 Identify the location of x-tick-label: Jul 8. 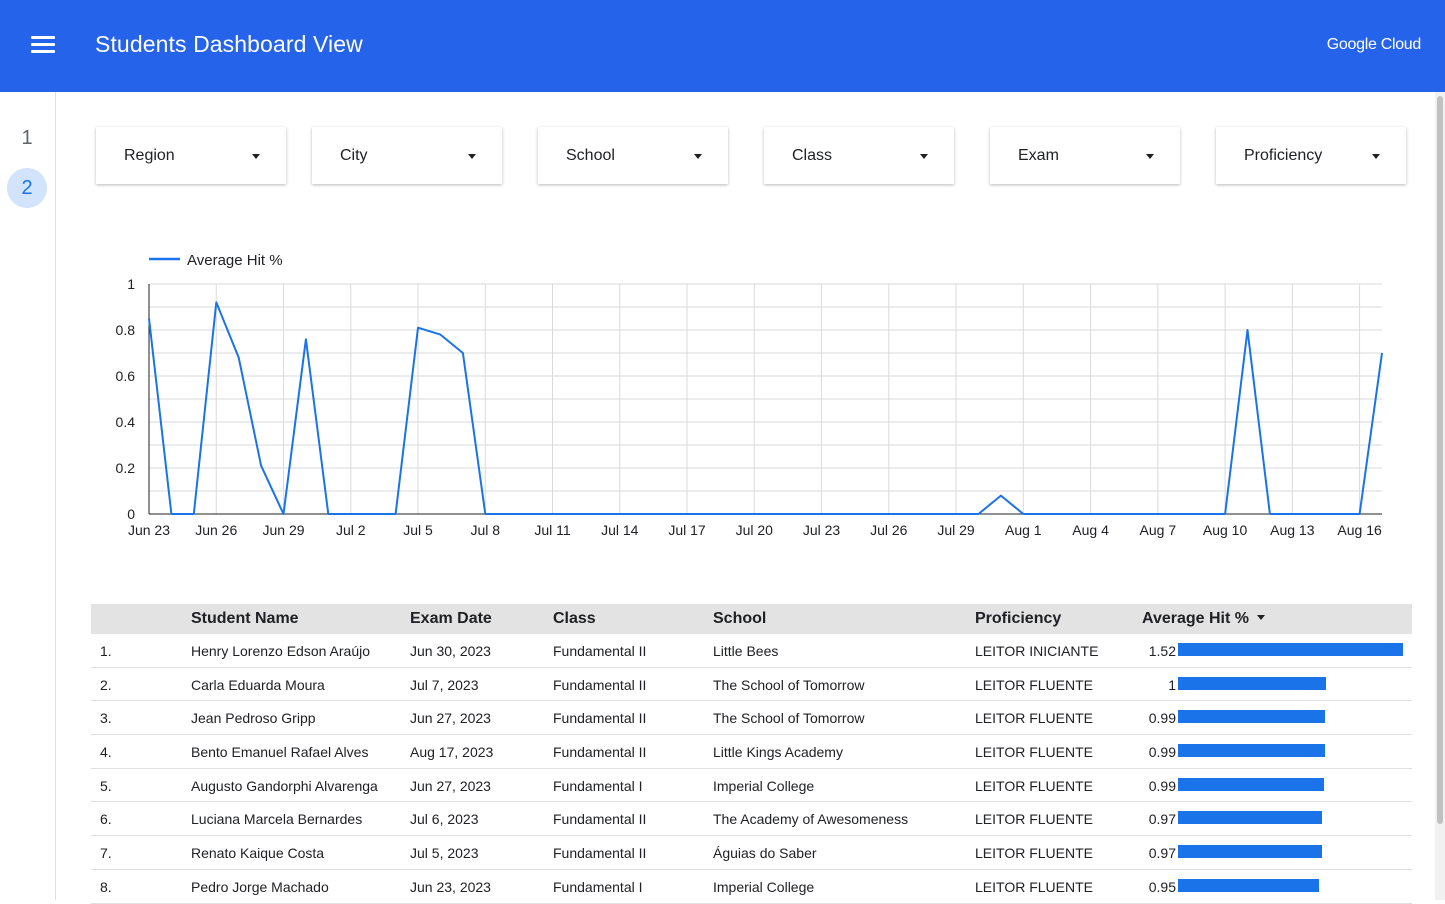
(485, 530).